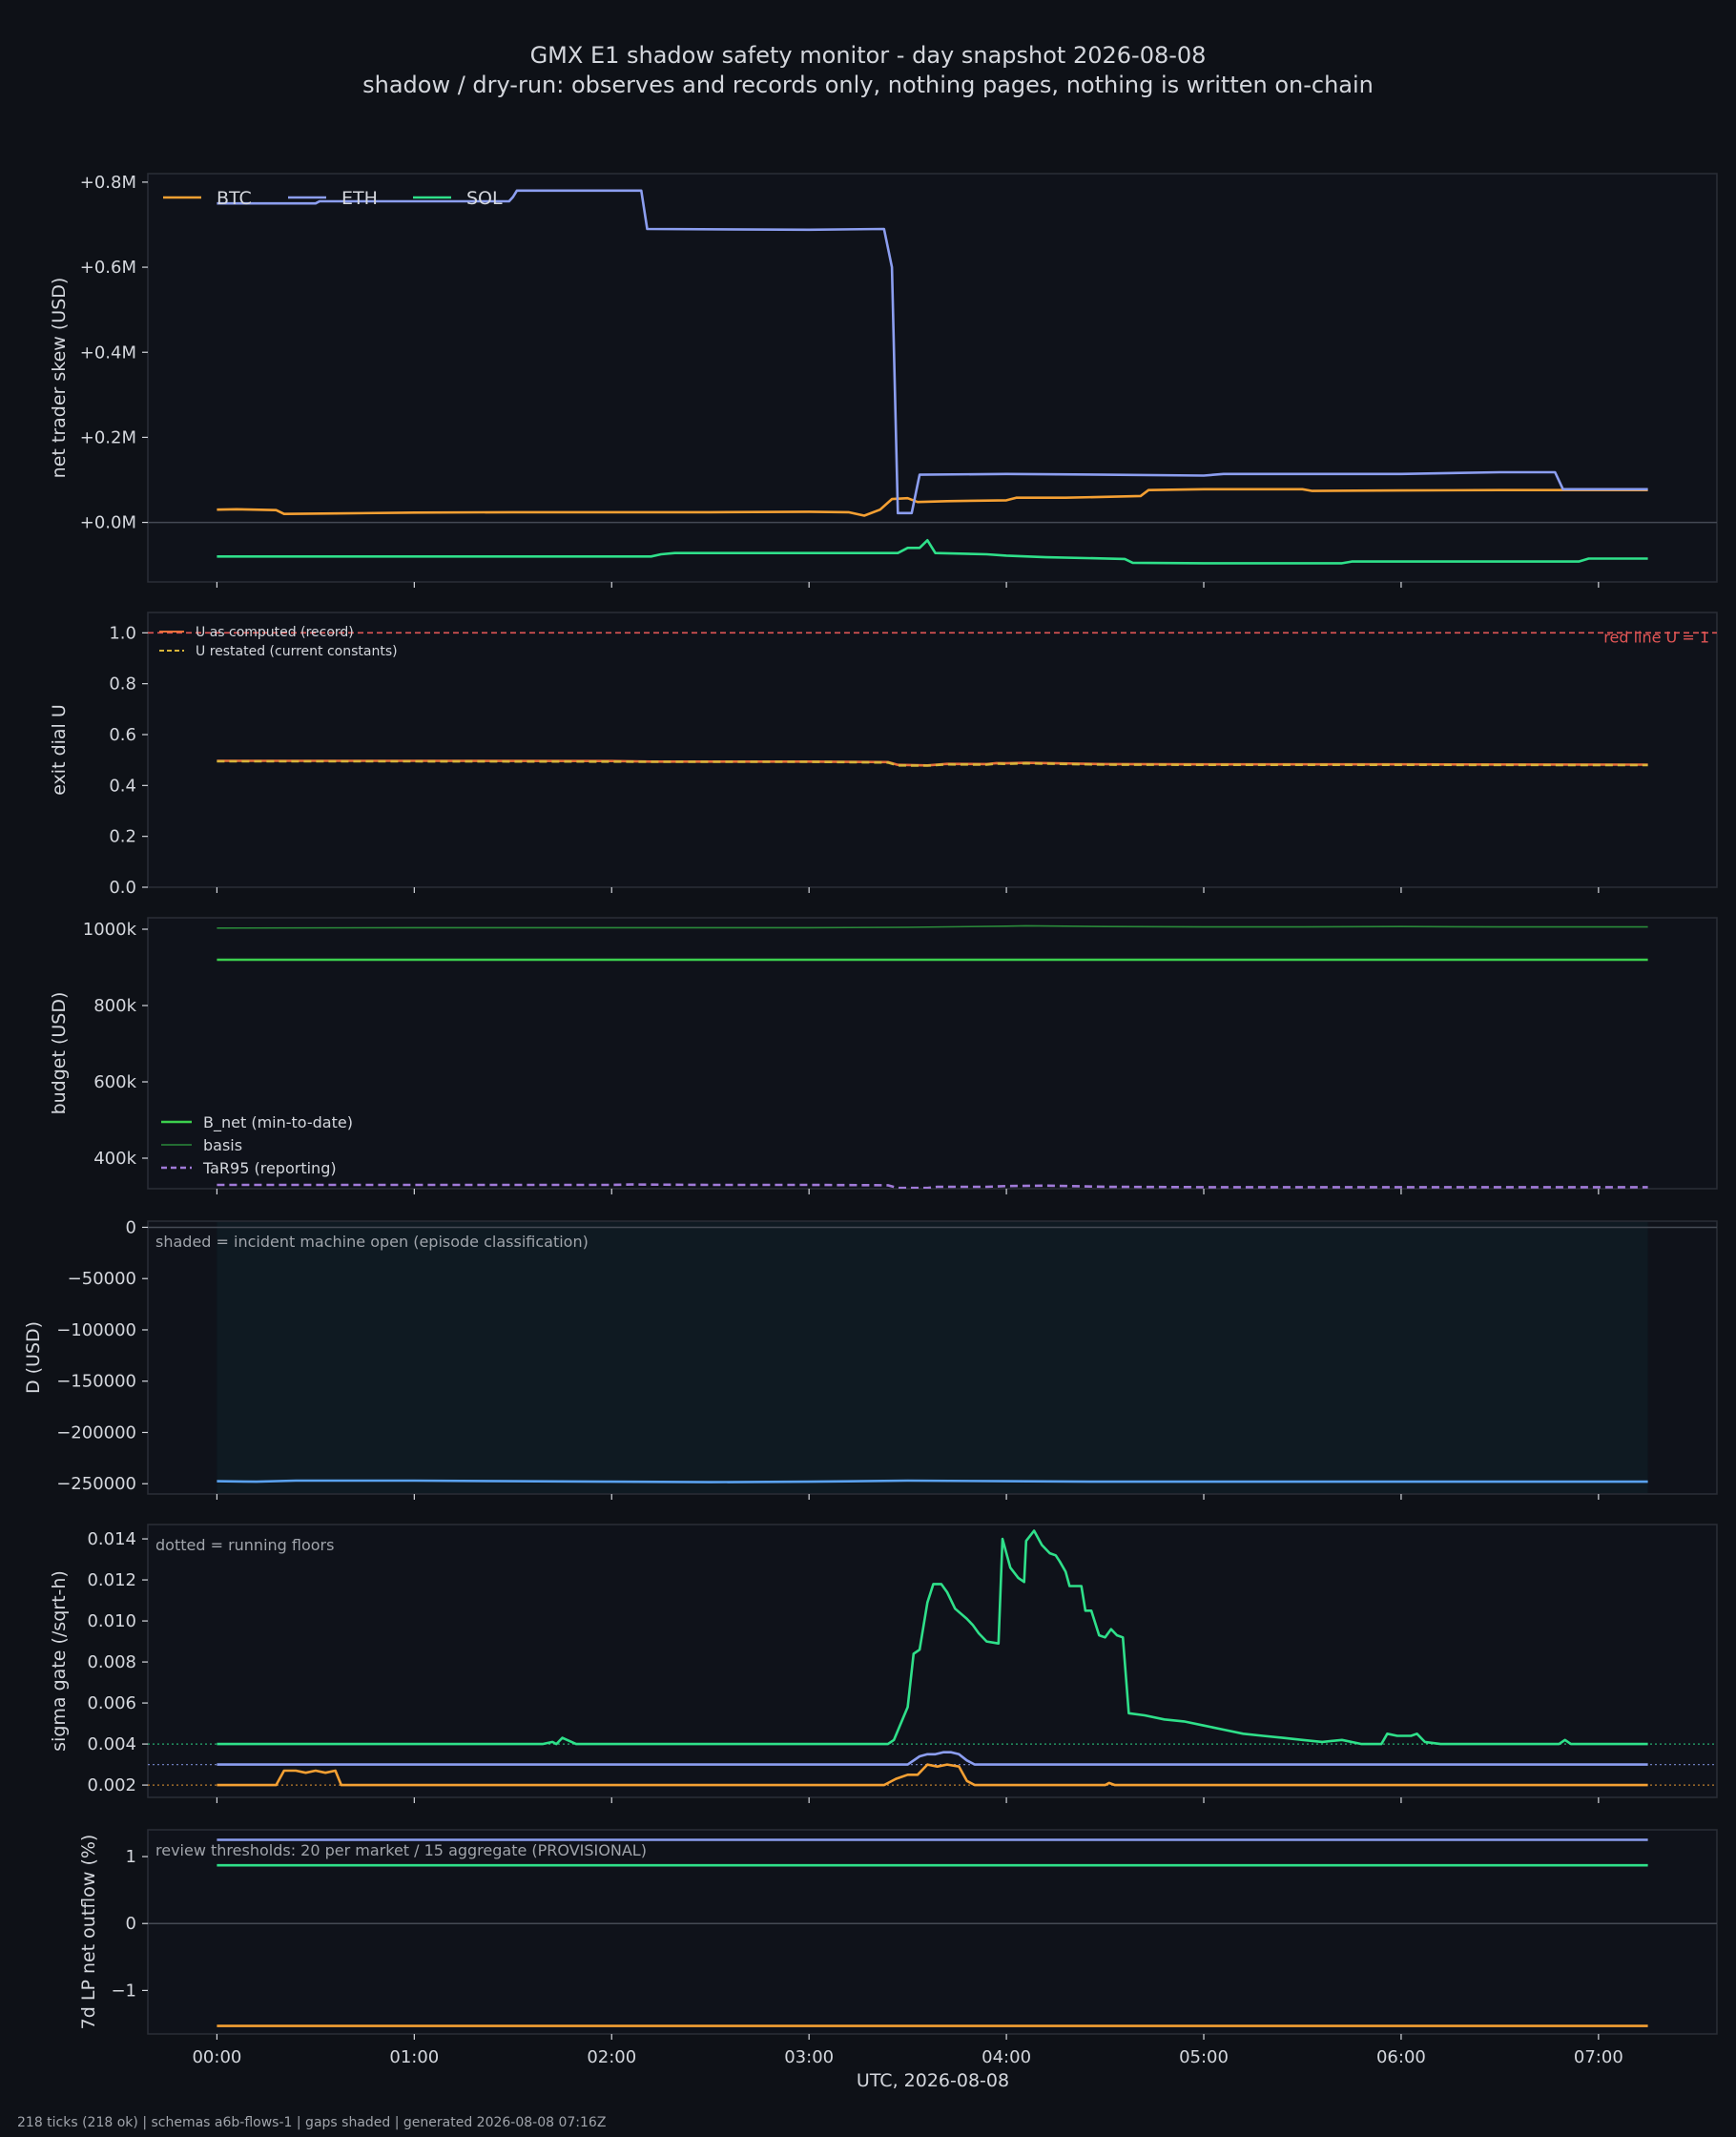 The width and height of the screenshot is (1736, 2137). I want to click on y-tick-label: 400k, so click(114, 1159).